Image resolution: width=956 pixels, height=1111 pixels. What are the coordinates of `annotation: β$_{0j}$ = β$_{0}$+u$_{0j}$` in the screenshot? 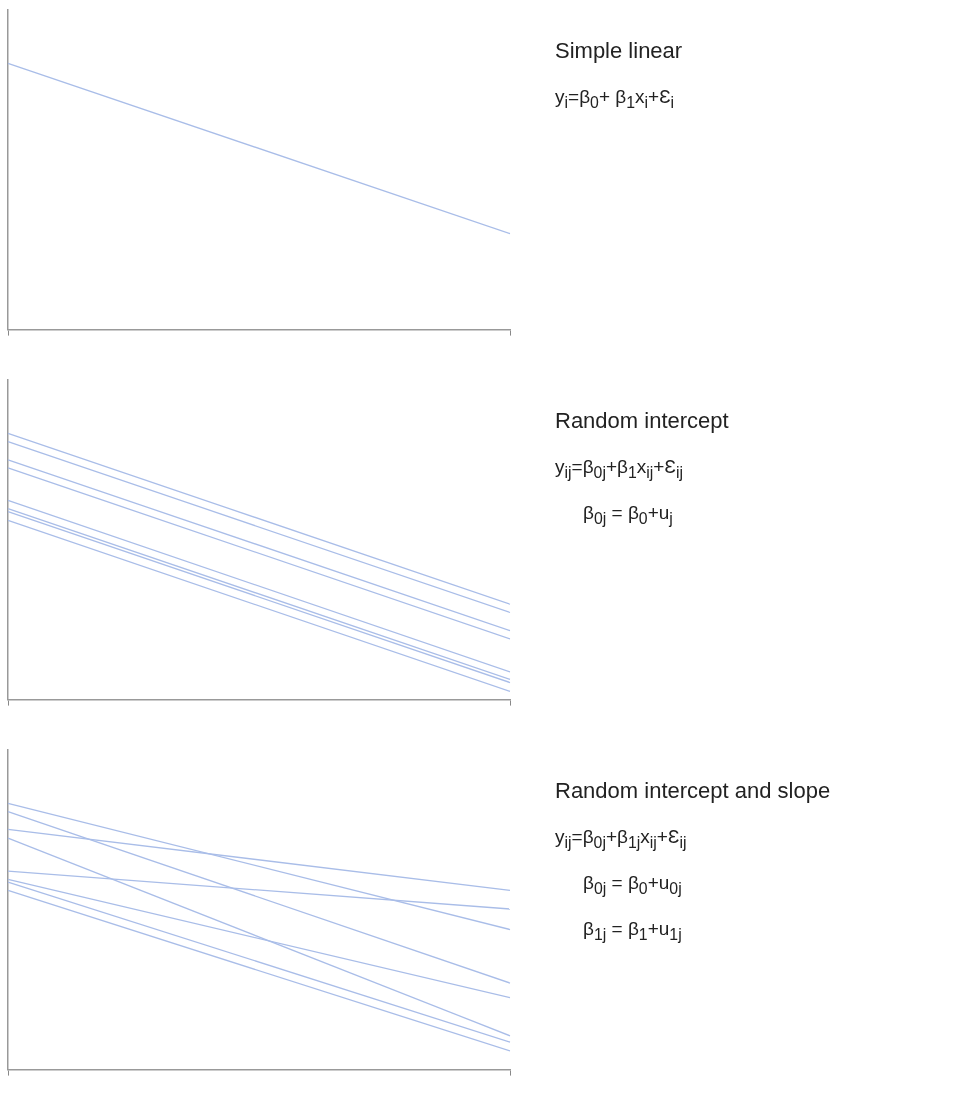 It's located at (632, 884).